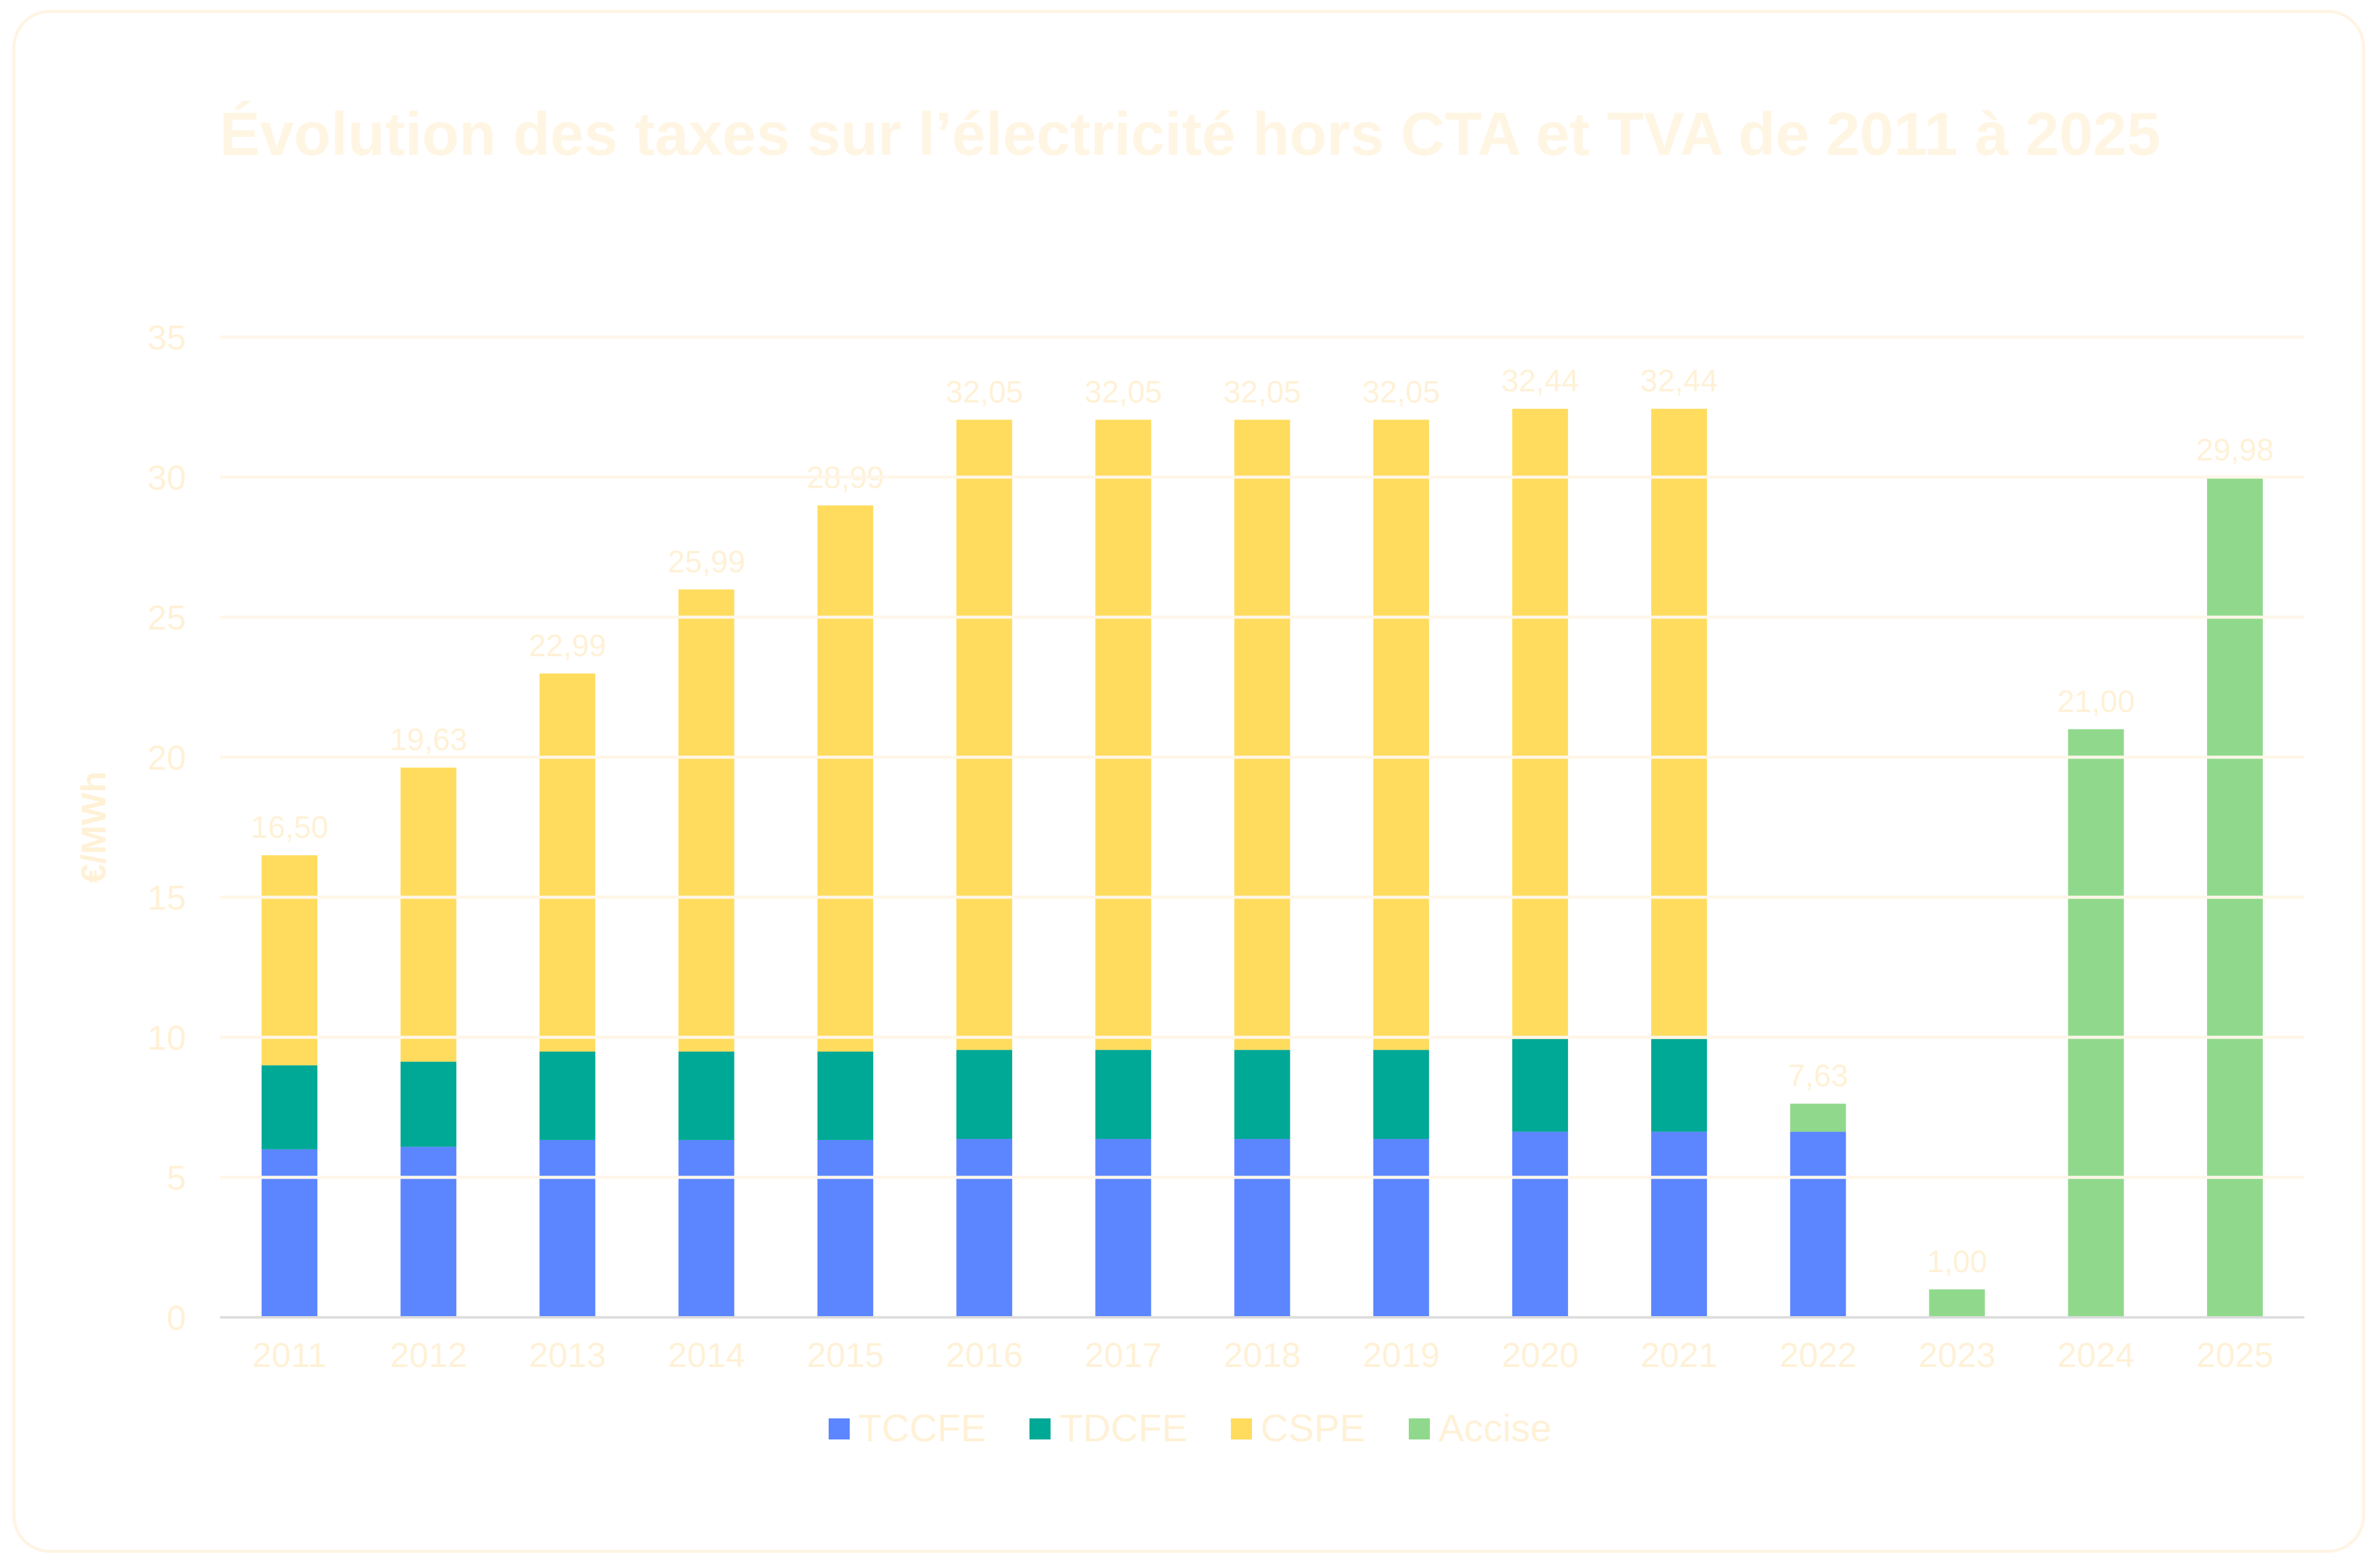 Image resolution: width=2380 pixels, height=1564 pixels. I want to click on x-tick-label: 2016, so click(984, 1354).